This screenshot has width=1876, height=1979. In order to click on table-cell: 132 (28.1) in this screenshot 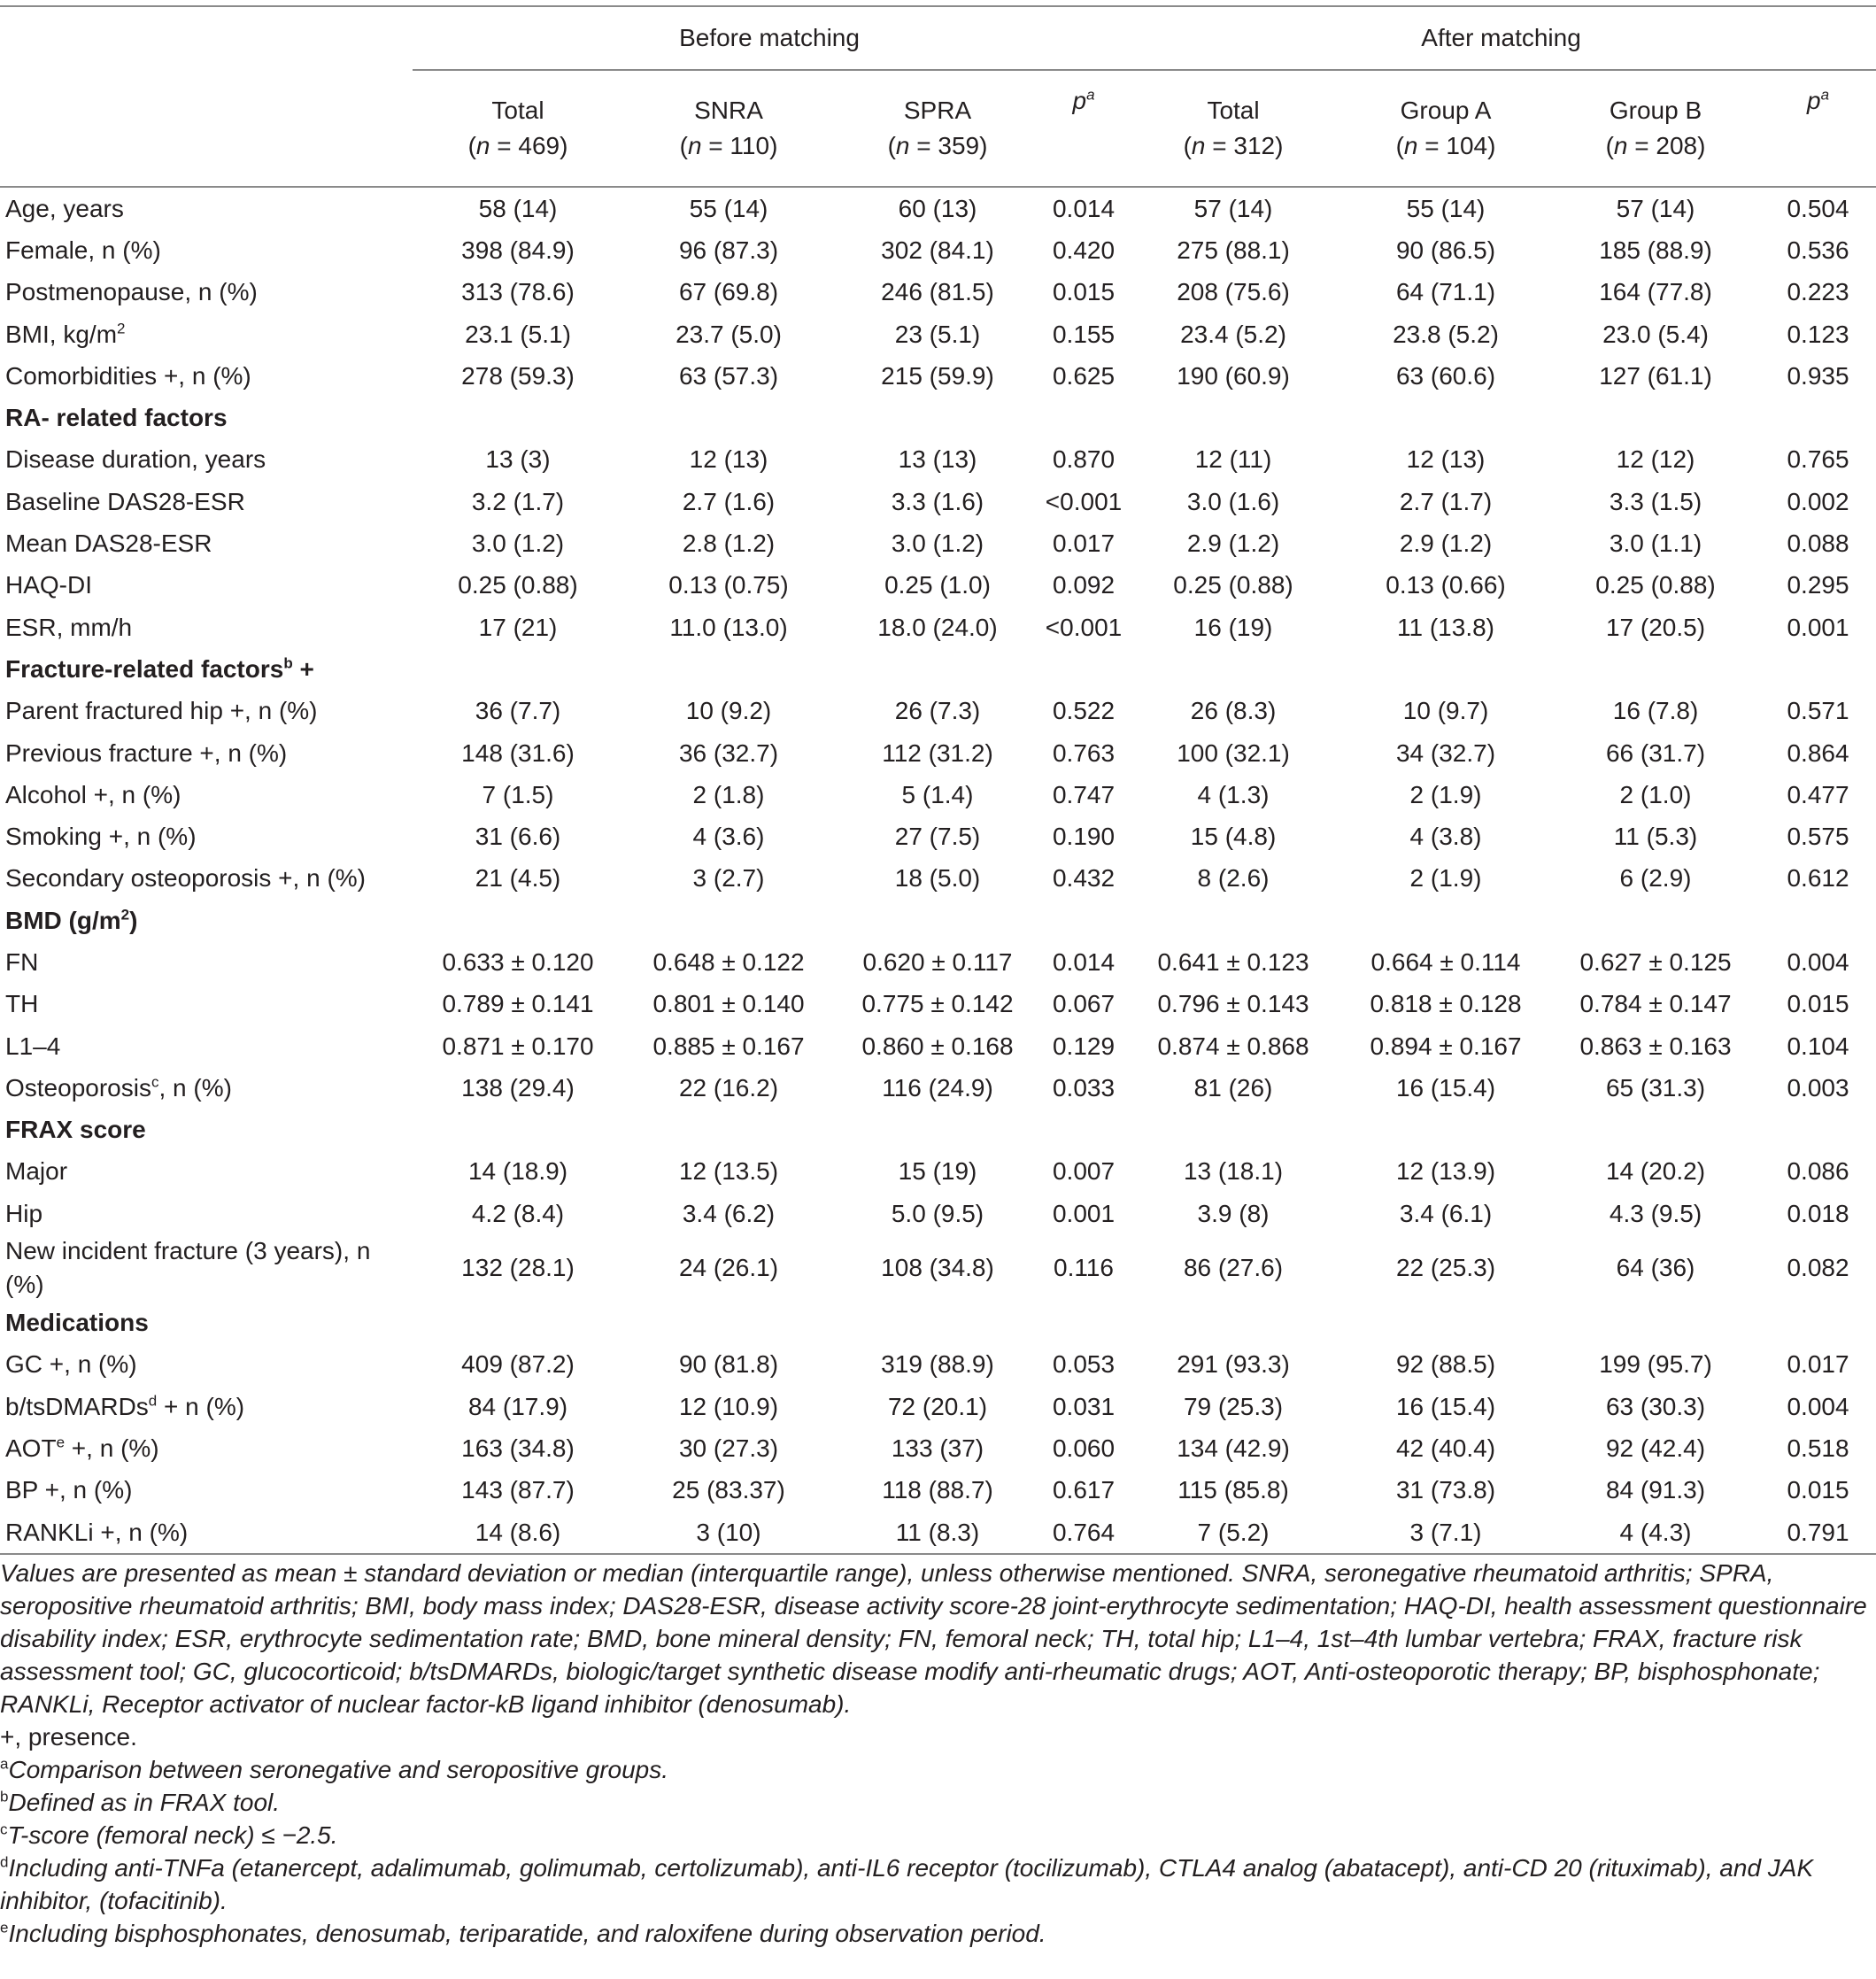, I will do `click(518, 1268)`.